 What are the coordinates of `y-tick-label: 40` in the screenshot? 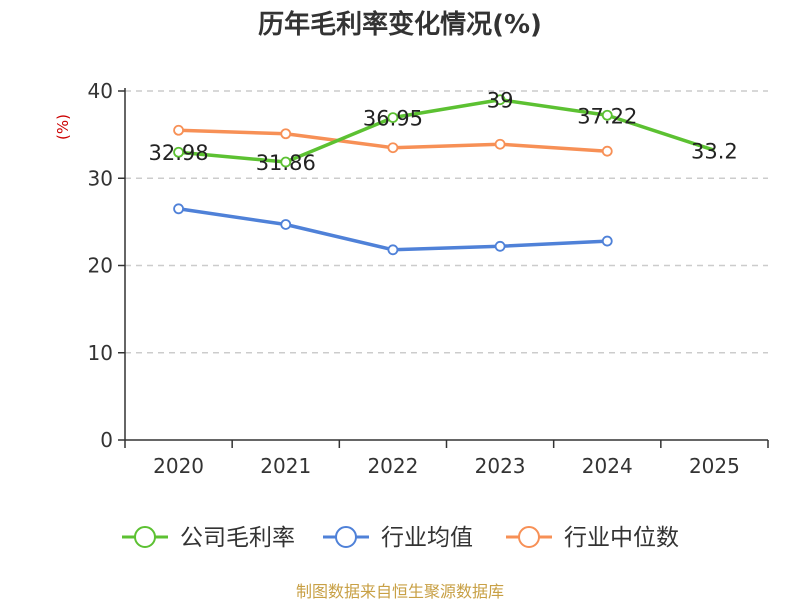 It's located at (100, 91).